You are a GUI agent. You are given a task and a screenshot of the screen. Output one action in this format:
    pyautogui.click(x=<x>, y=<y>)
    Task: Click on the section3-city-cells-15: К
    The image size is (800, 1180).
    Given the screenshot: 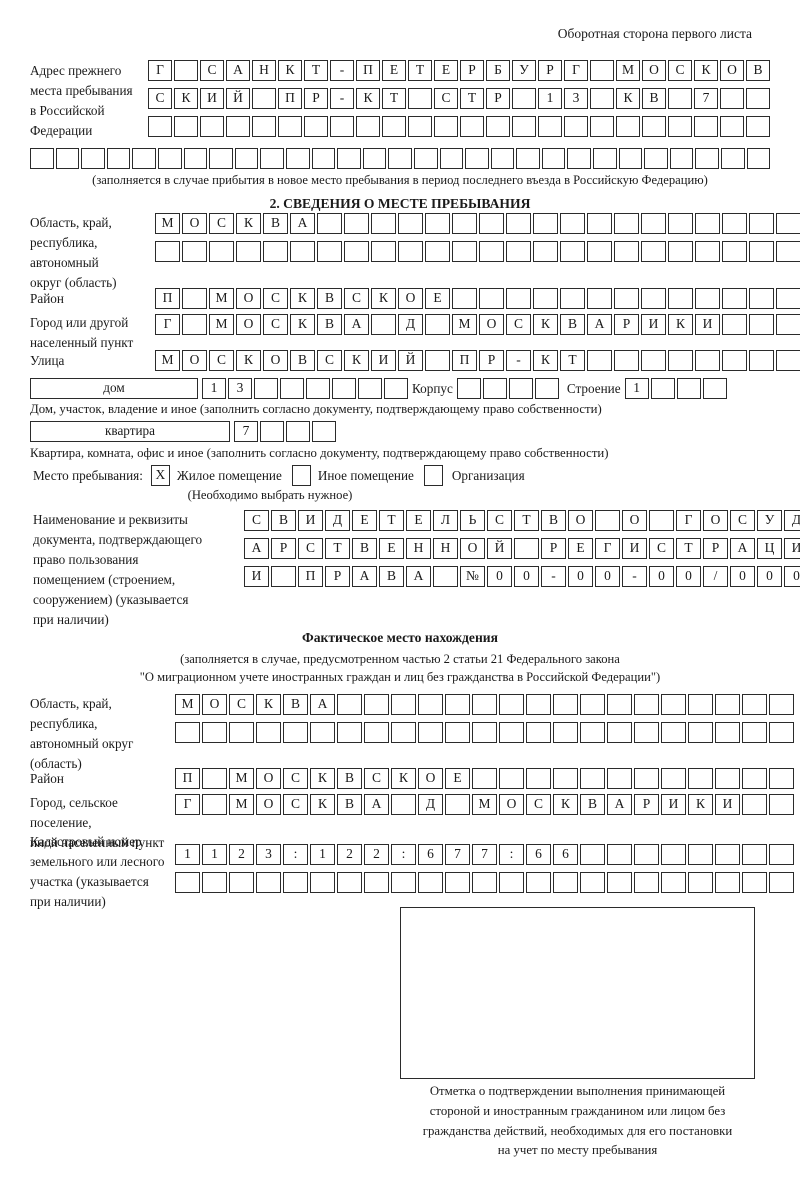 What is the action you would take?
    pyautogui.click(x=565, y=804)
    